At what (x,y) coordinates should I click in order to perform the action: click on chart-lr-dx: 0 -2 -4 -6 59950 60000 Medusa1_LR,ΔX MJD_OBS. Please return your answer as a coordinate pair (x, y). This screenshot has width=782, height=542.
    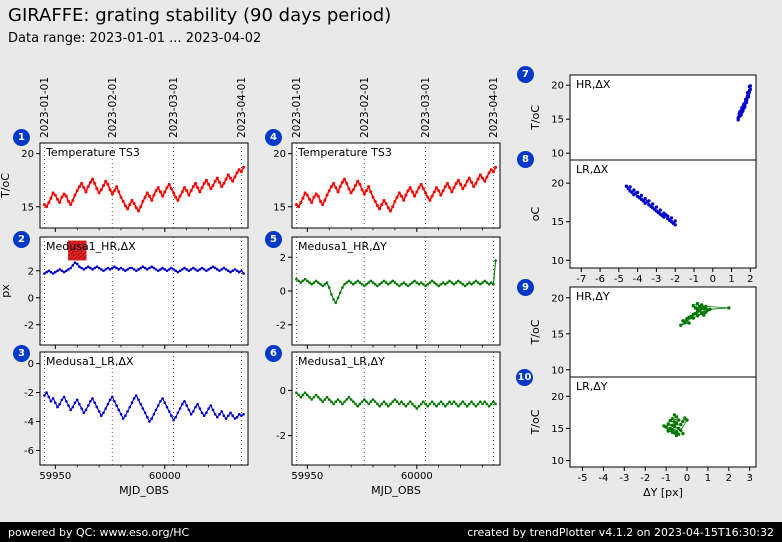
    Looking at the image, I should click on (136, 424).